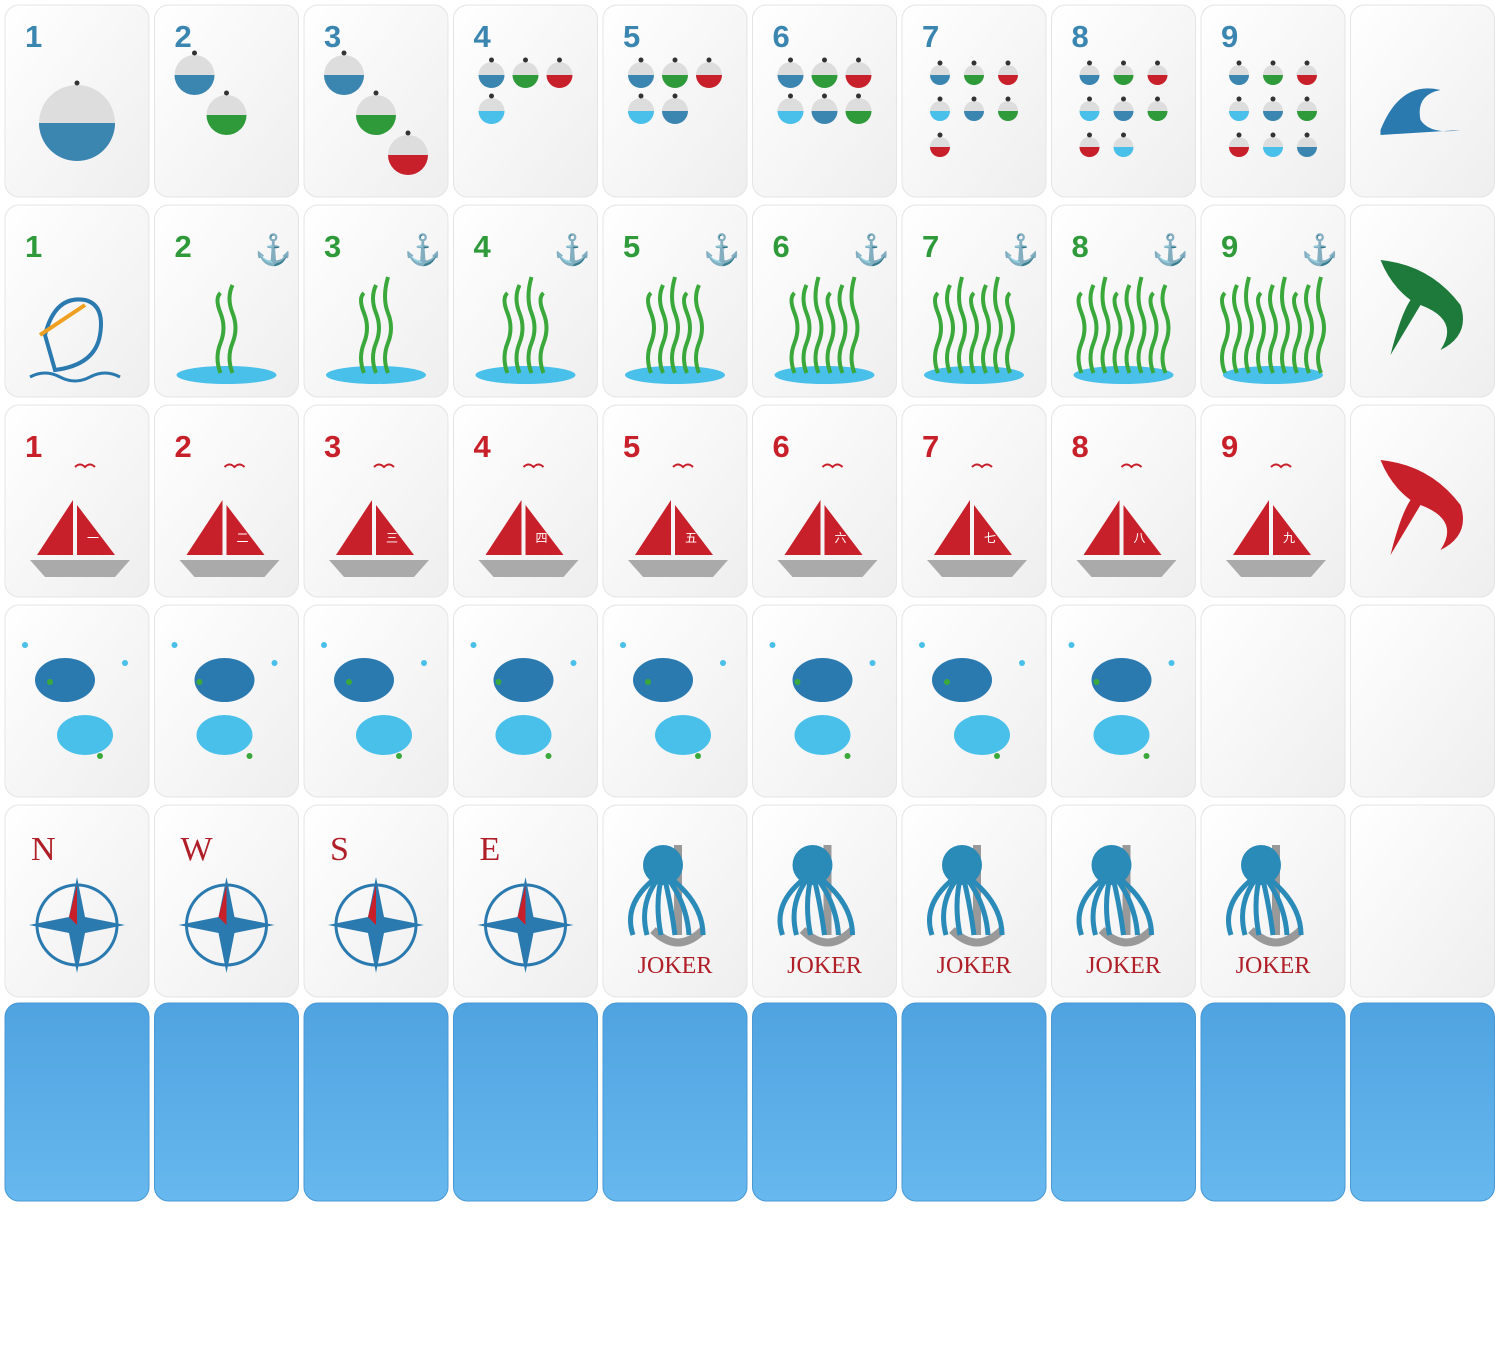 The image size is (1500, 1347). I want to click on sail-mark: 一, so click(93, 538).